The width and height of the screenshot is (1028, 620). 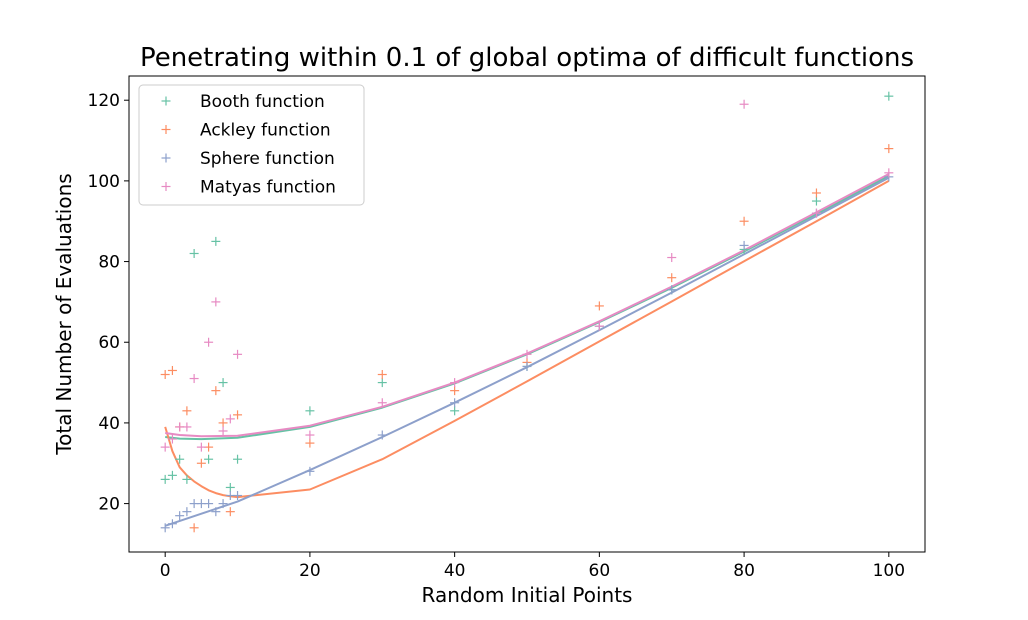 I want to click on y-tick-label: 60, so click(x=109, y=343).